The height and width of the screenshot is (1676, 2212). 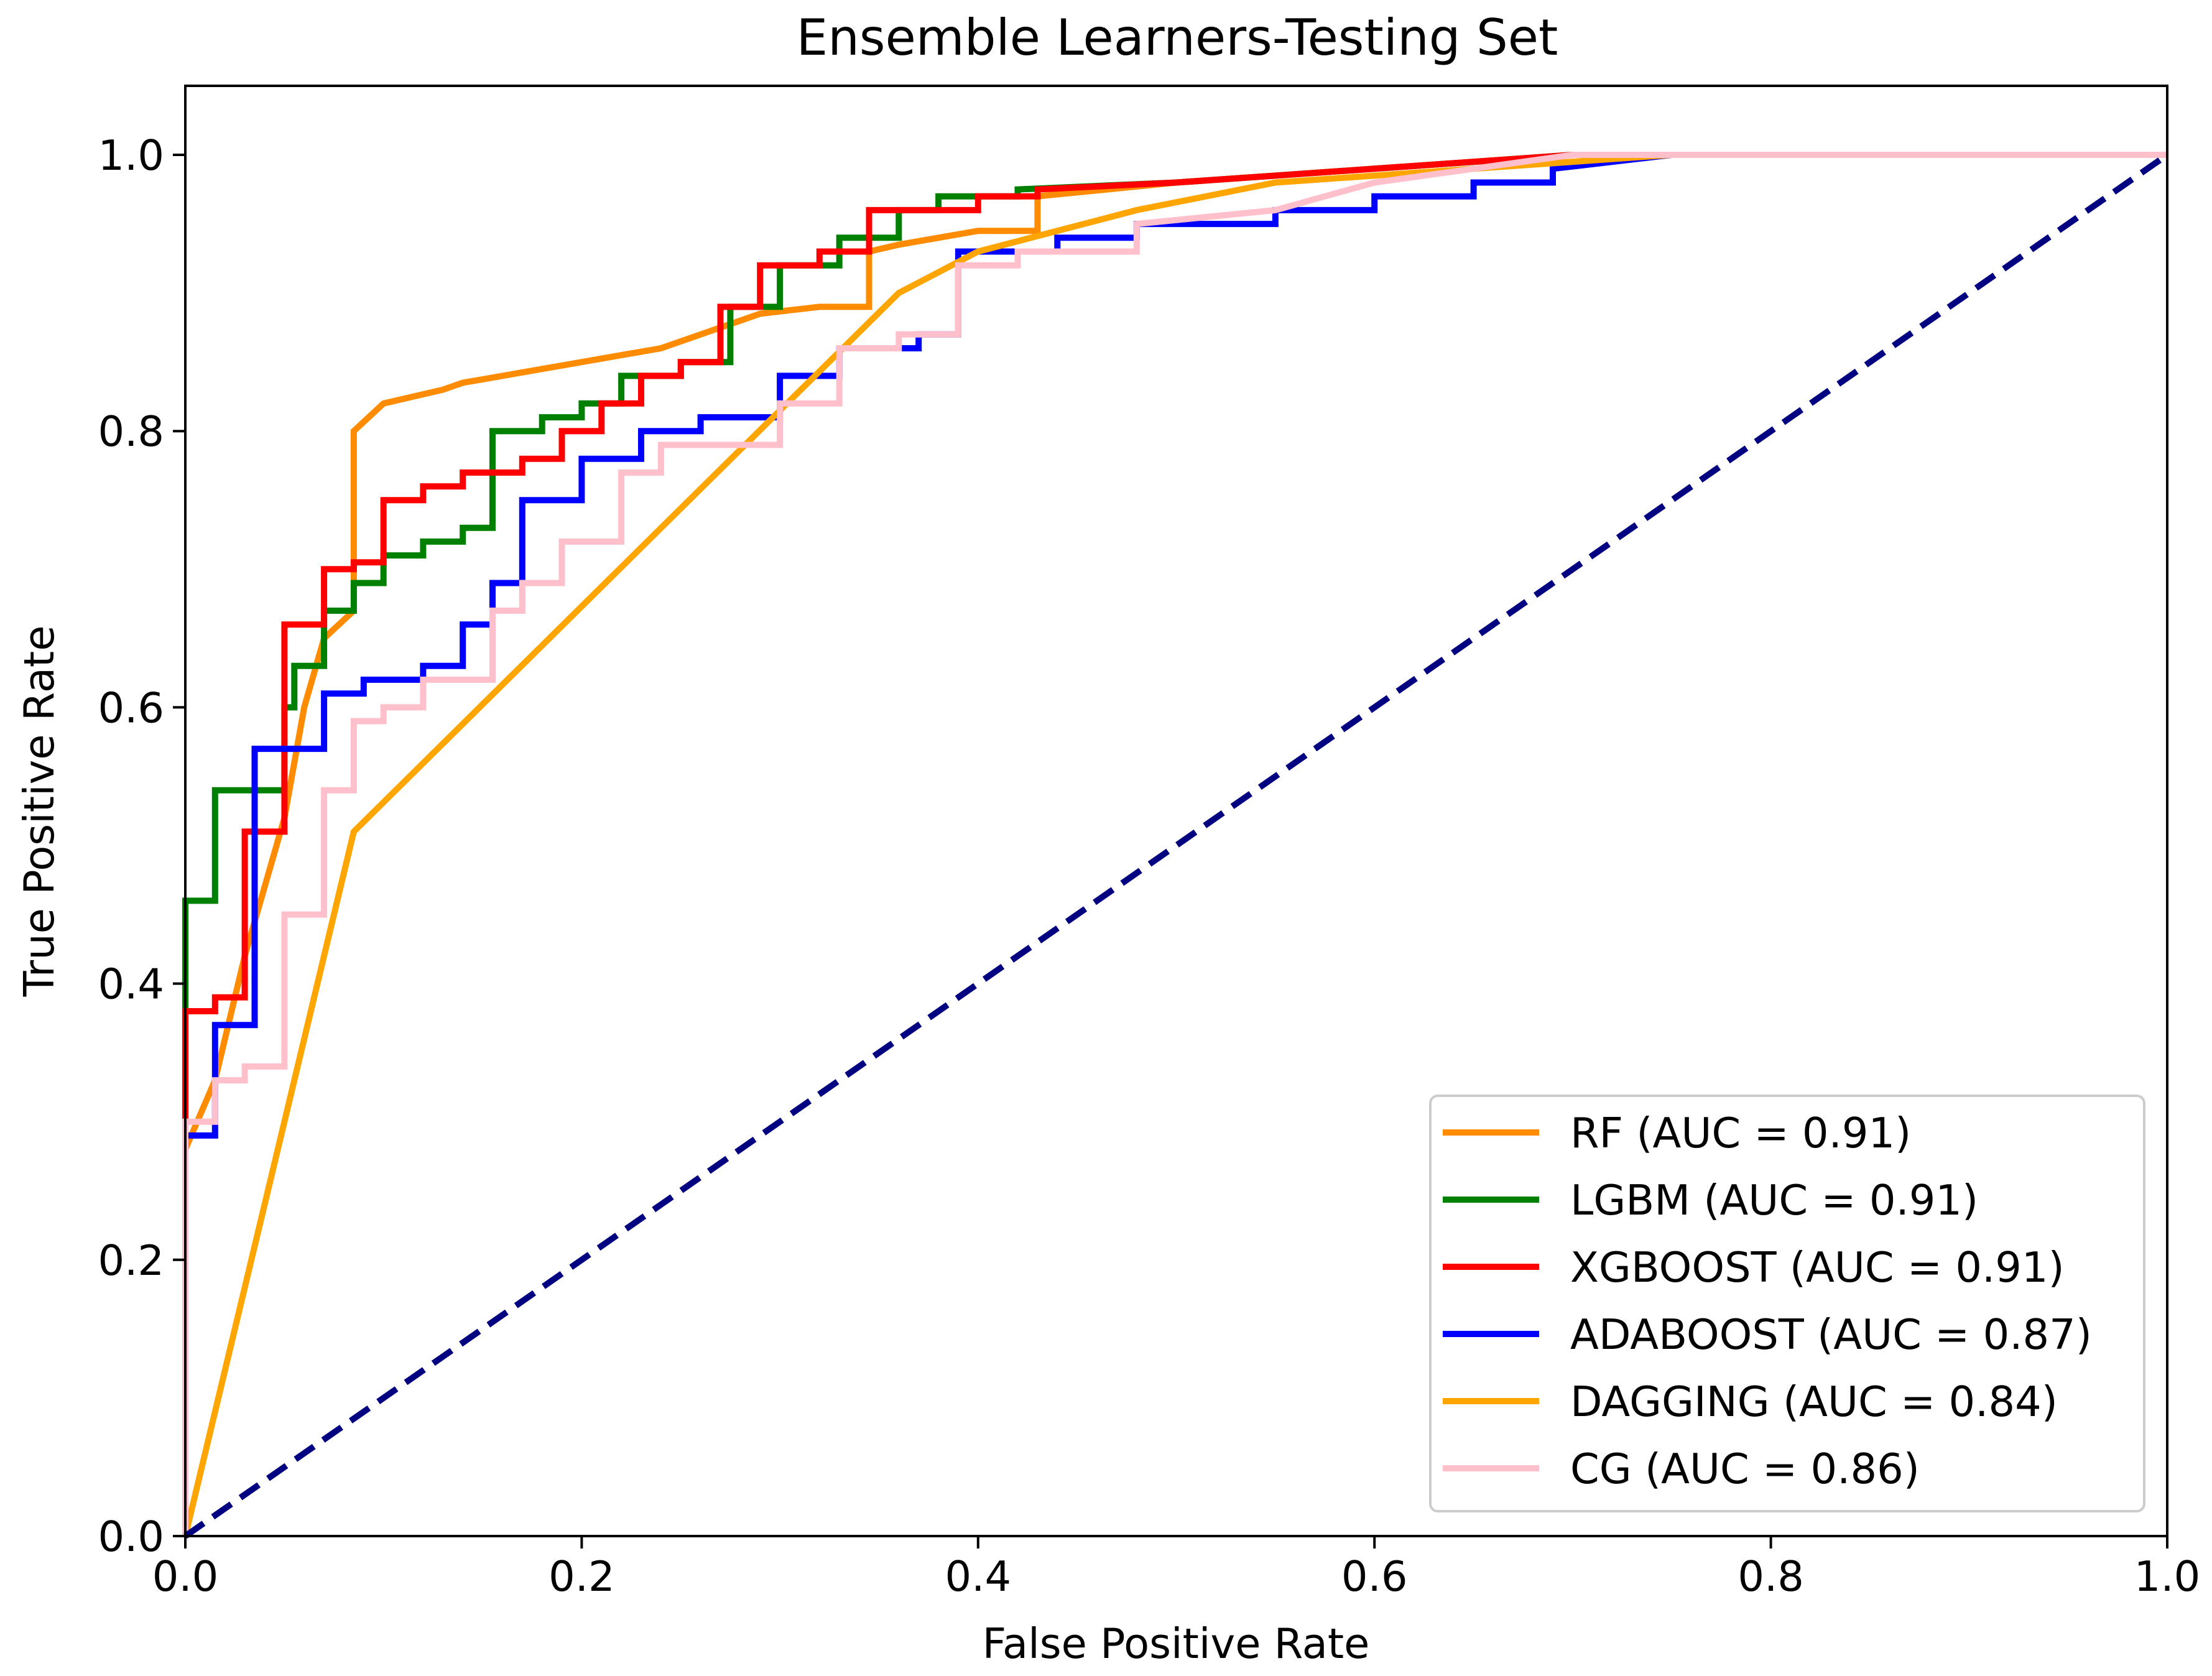 I want to click on legend-label-dagging: DAGGING (AUC = 0.84), so click(x=1814, y=1402).